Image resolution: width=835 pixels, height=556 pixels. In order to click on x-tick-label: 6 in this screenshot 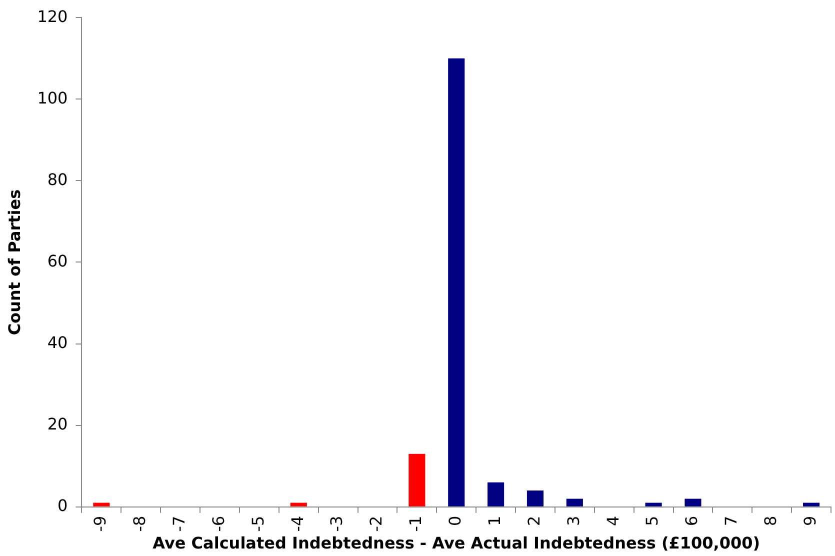, I will do `click(692, 521)`.